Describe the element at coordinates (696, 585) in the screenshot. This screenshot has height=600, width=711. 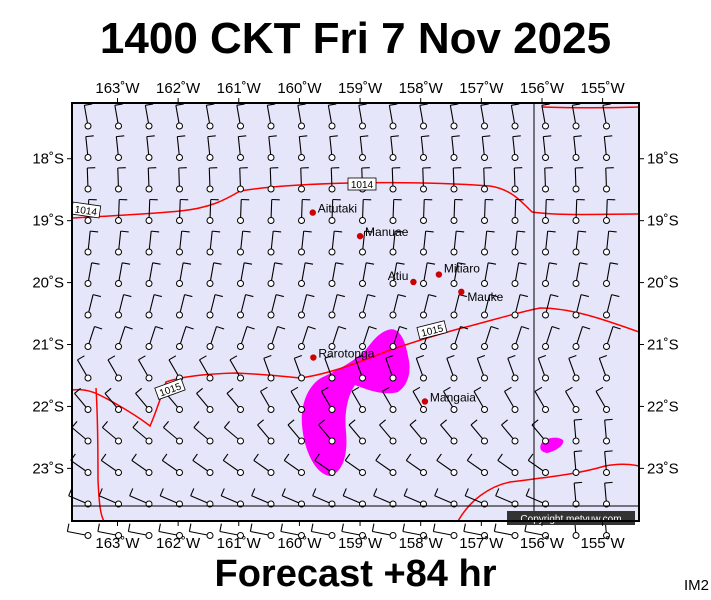
I see `model-label: IM2` at that location.